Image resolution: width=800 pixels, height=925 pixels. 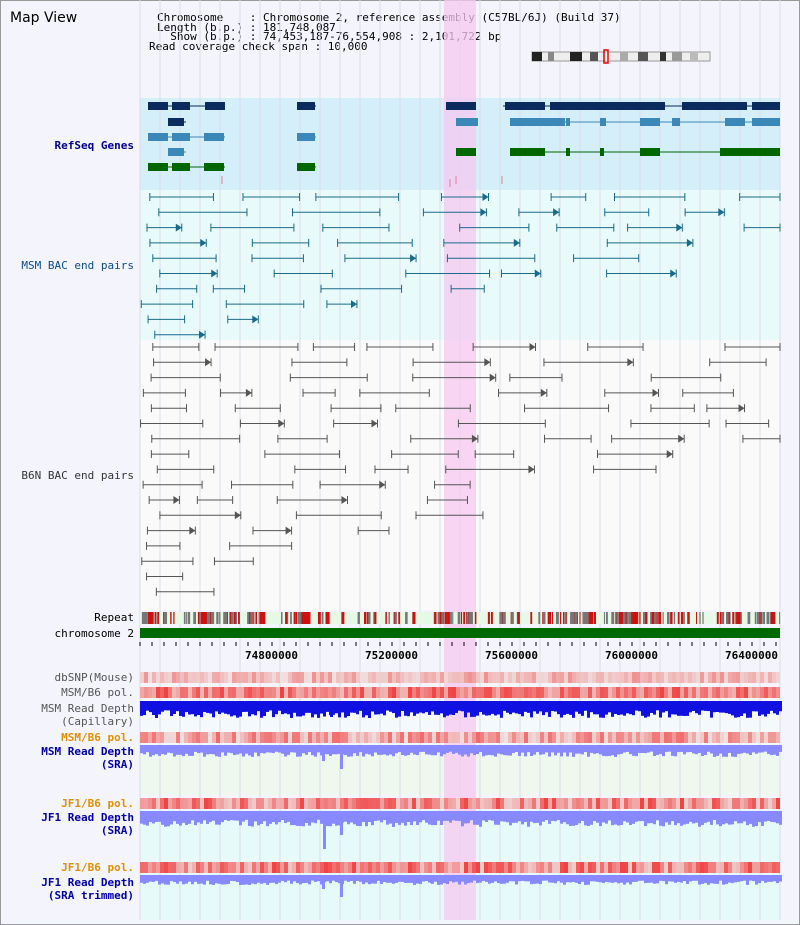 I want to click on track-label-dbsnp: dbSNP(Mouse), so click(x=94, y=677).